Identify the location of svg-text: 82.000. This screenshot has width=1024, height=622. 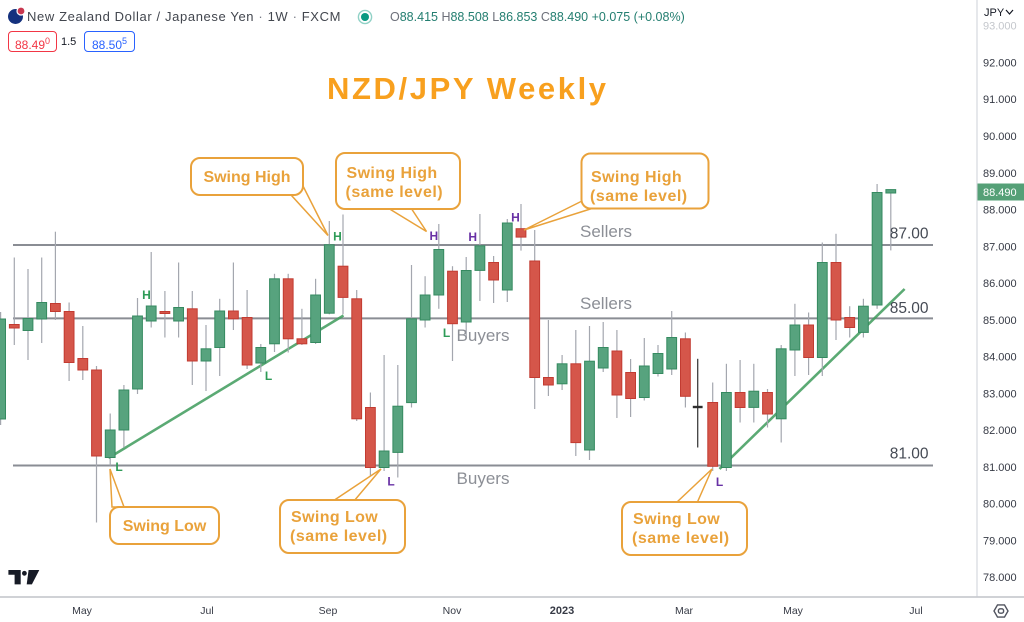
(1000, 431).